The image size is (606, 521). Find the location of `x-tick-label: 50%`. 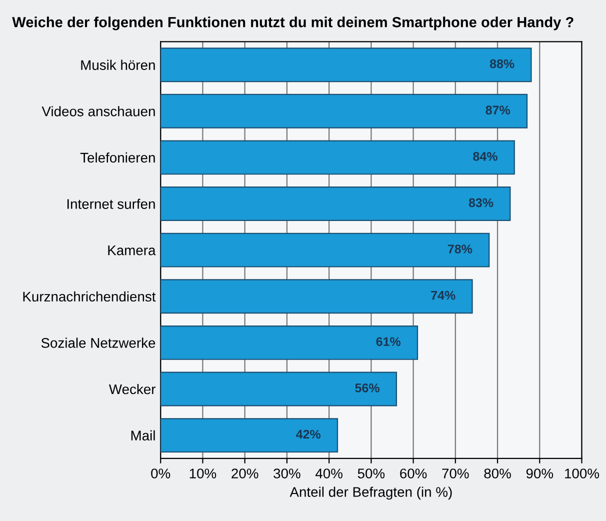

x-tick-label: 50% is located at coordinates (371, 473).